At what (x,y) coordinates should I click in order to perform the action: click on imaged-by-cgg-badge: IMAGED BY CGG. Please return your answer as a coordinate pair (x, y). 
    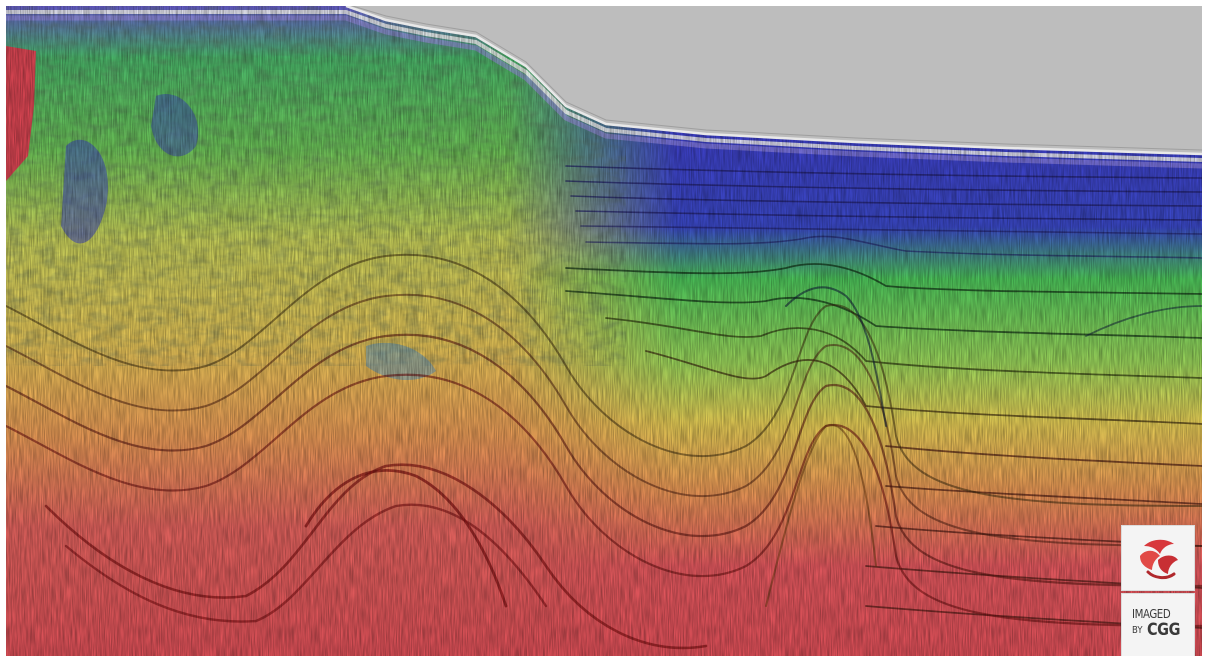
    Looking at the image, I should click on (1158, 625).